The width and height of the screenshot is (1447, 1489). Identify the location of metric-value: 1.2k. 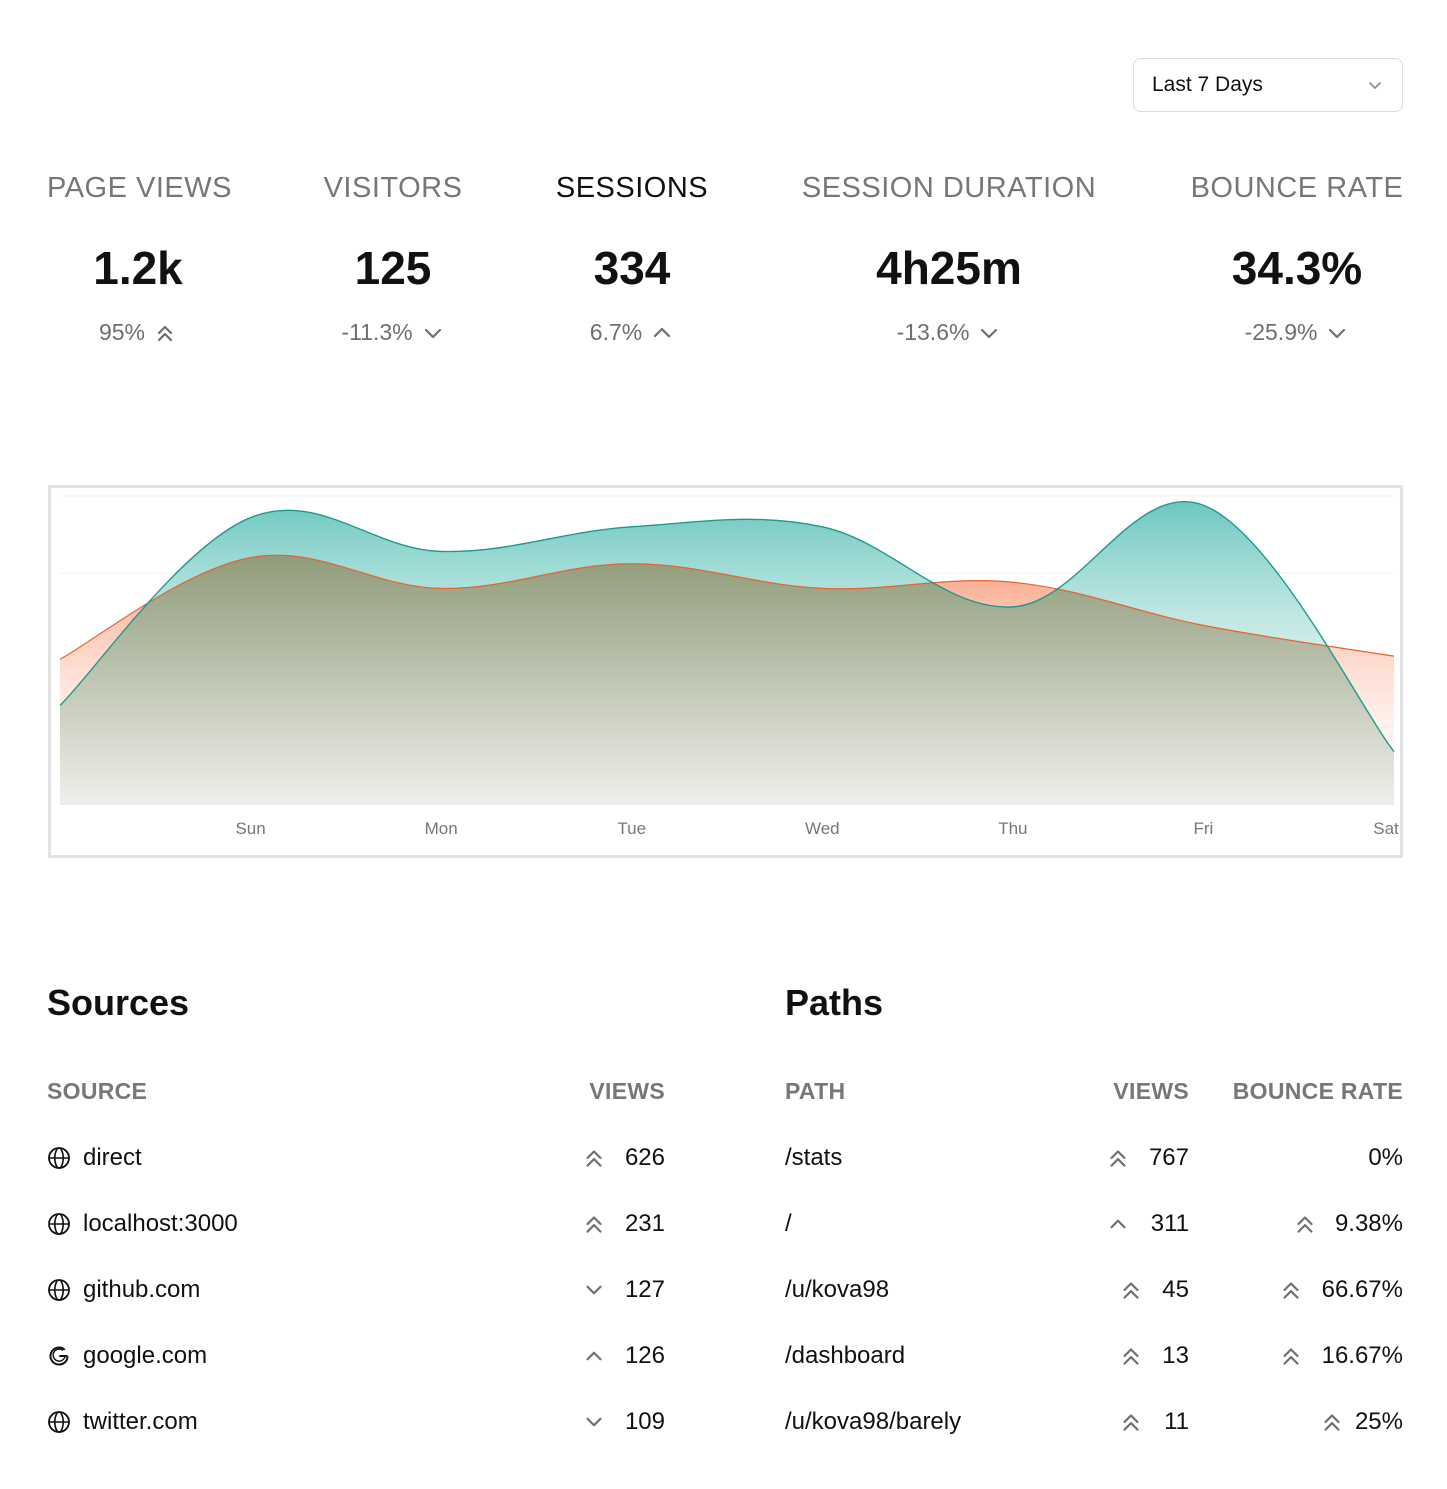
(138, 268).